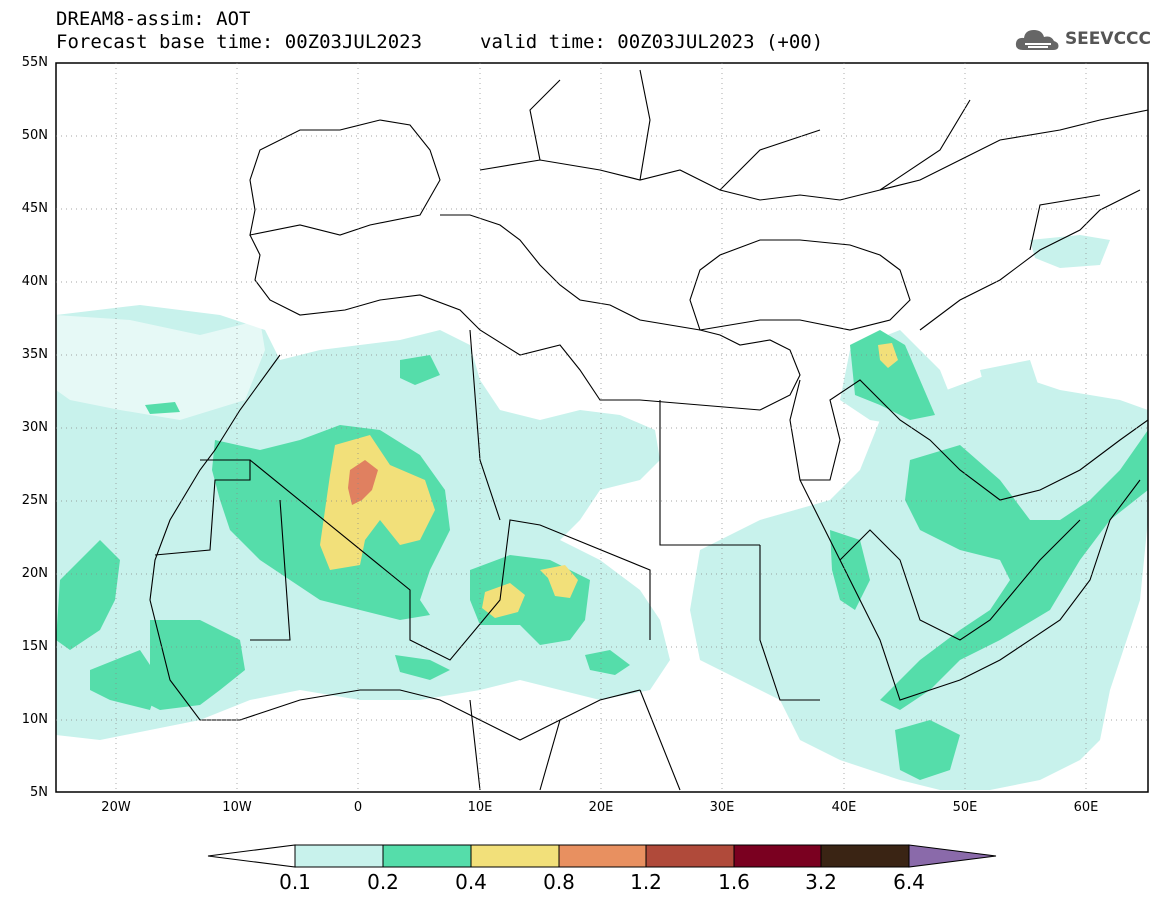 The width and height of the screenshot is (1165, 905). Describe the element at coordinates (251, 856) in the screenshot. I see `colorbar-low-arrow` at that location.